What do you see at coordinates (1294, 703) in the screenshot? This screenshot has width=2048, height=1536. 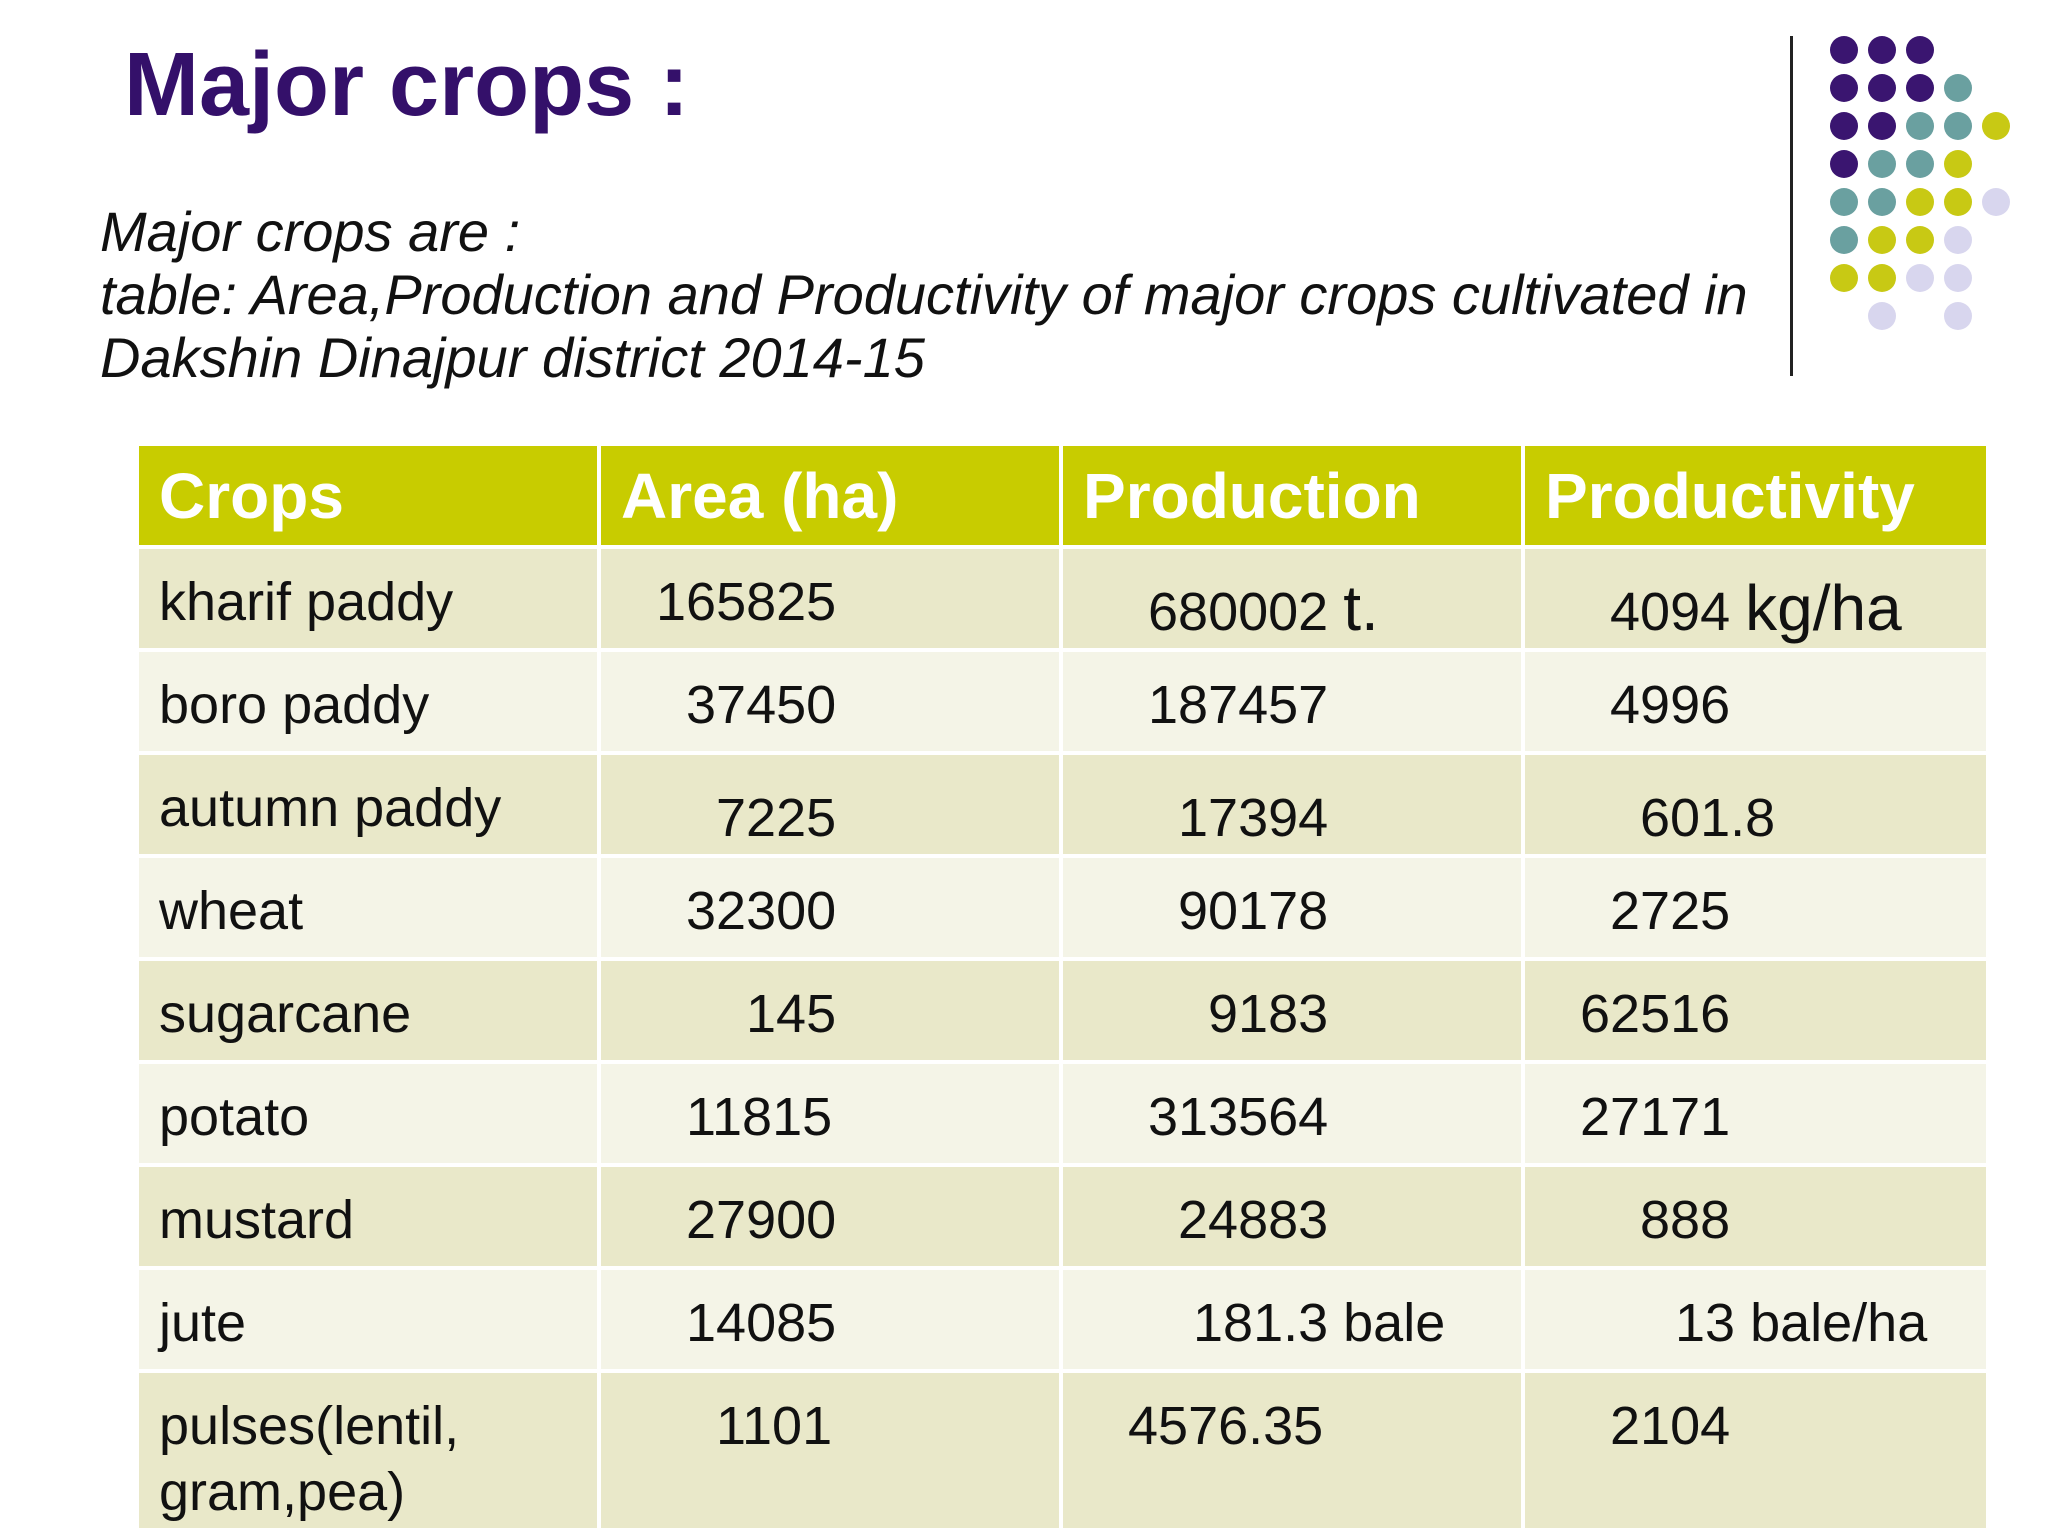 I see `production-cell: 187457` at bounding box center [1294, 703].